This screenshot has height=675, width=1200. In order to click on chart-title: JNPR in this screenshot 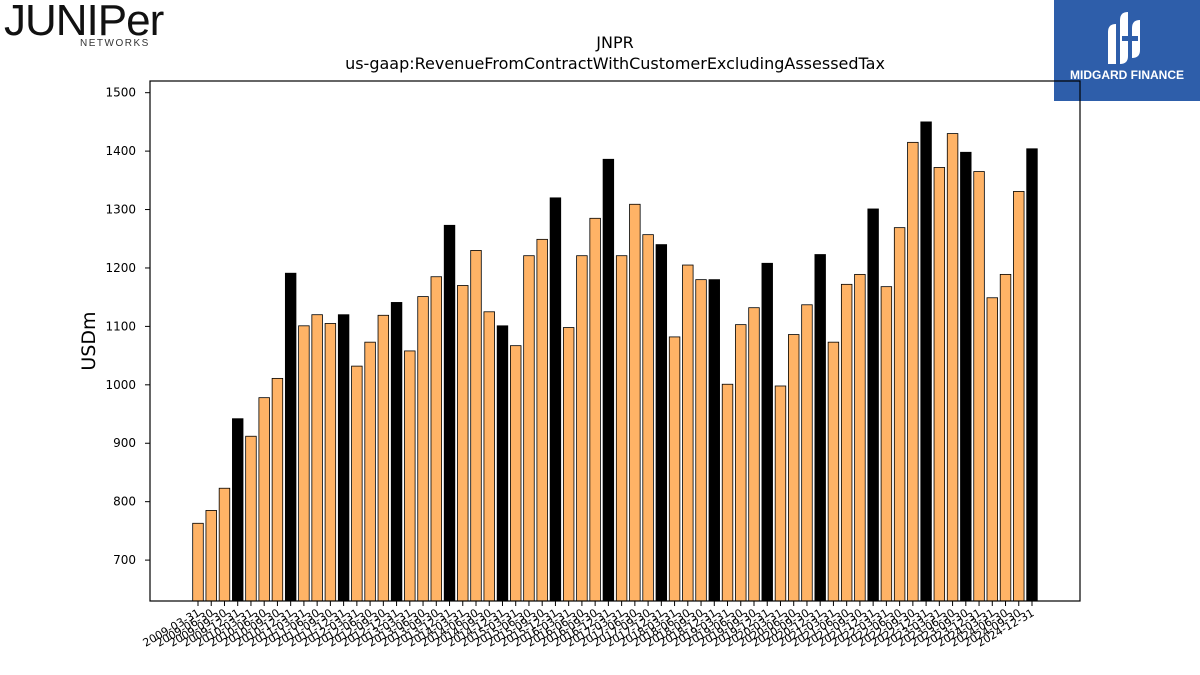, I will do `click(615, 42)`.